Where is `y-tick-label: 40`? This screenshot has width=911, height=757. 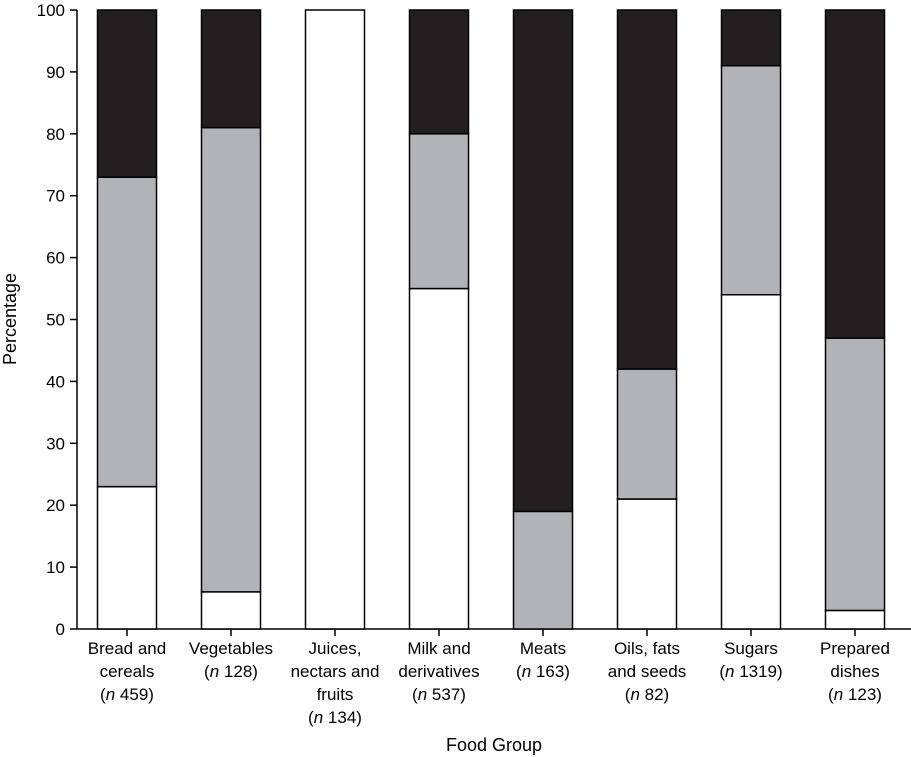
y-tick-label: 40 is located at coordinates (55, 381).